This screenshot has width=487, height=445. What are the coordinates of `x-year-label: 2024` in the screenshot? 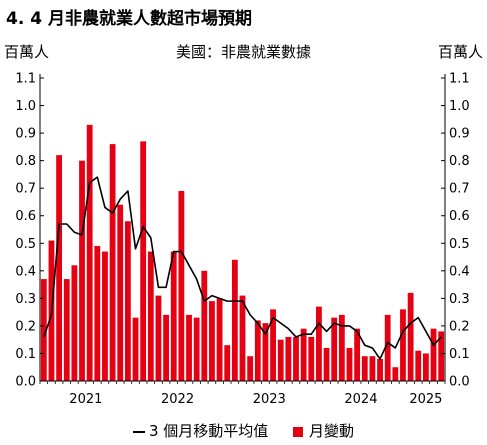 It's located at (360, 399).